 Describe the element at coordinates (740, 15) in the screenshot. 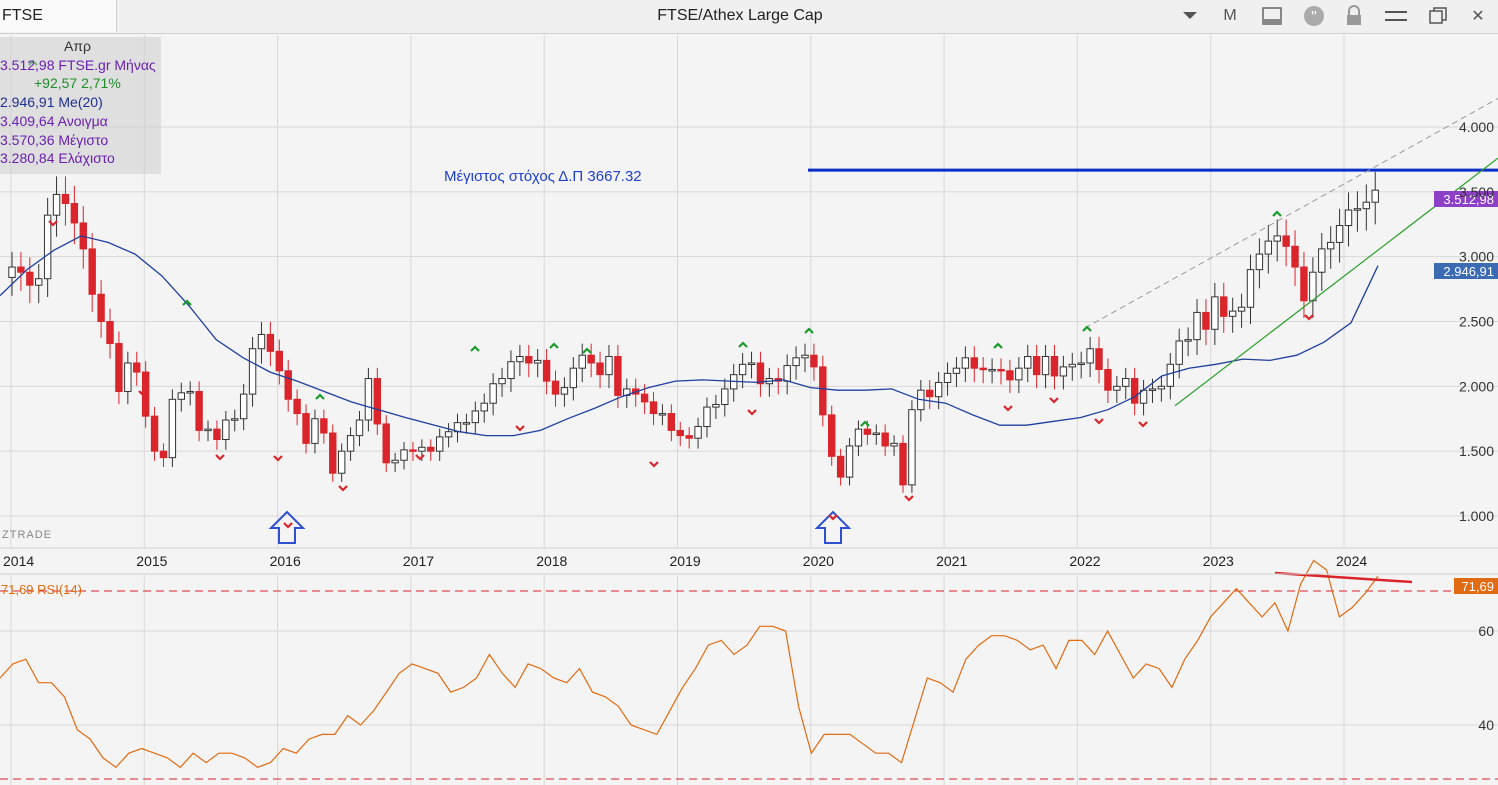

I see `chart-title: FTSE/Athex Large Cap` at that location.